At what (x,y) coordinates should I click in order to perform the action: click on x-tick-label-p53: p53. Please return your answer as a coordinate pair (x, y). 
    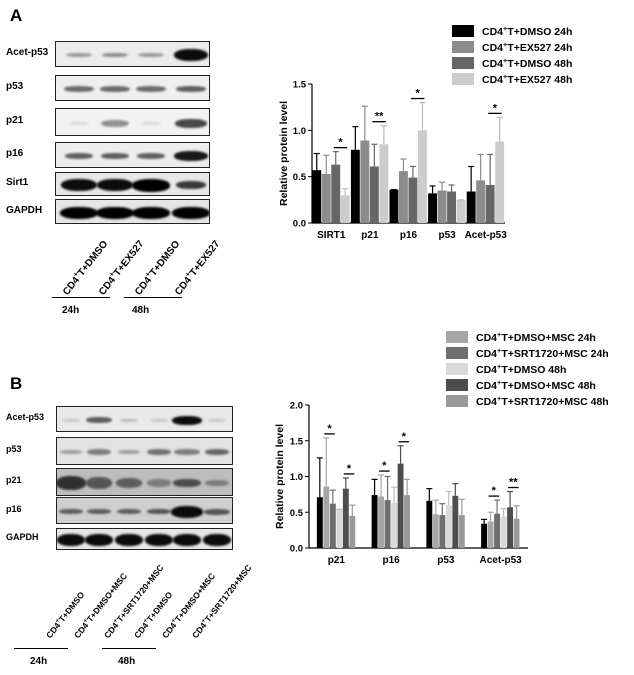
    Looking at the image, I should click on (446, 560).